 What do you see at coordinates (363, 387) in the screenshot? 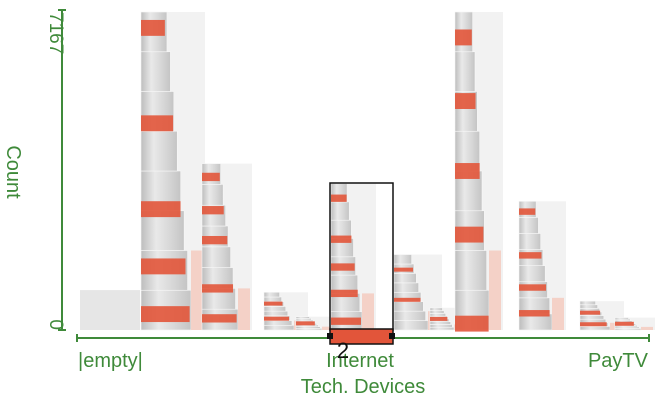
I see `x-axis-label: Tech. Devices` at bounding box center [363, 387].